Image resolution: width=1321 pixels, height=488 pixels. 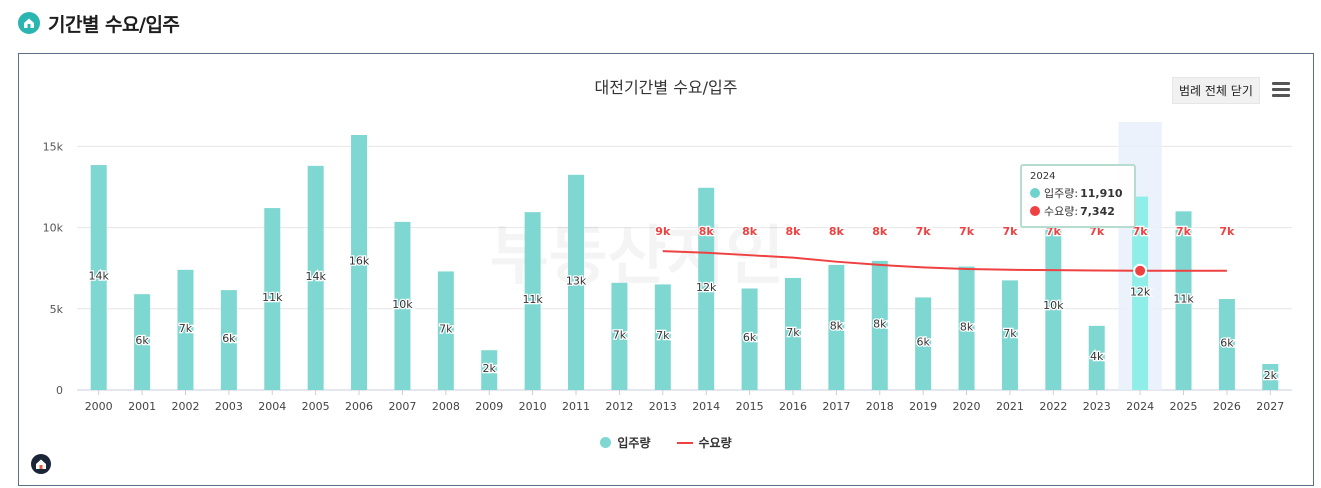 What do you see at coordinates (1216, 90) in the screenshot?
I see `legend-toggle-button: 범례 전체 닫기` at bounding box center [1216, 90].